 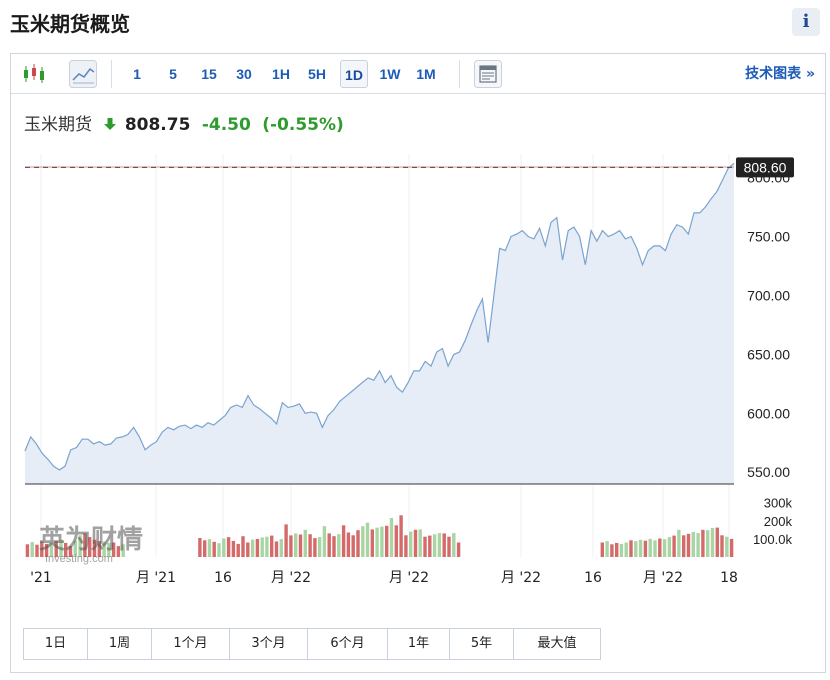 I want to click on interval-1d-button: 1D, so click(x=354, y=74).